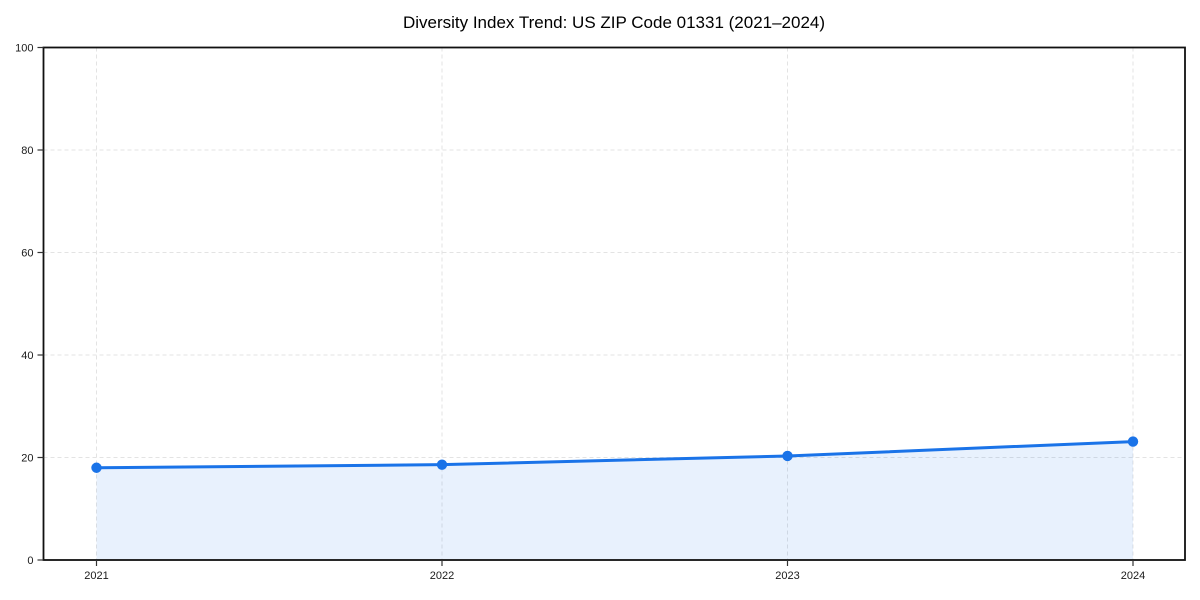  Describe the element at coordinates (27, 151) in the screenshot. I see `y-tick-label: 80` at that location.